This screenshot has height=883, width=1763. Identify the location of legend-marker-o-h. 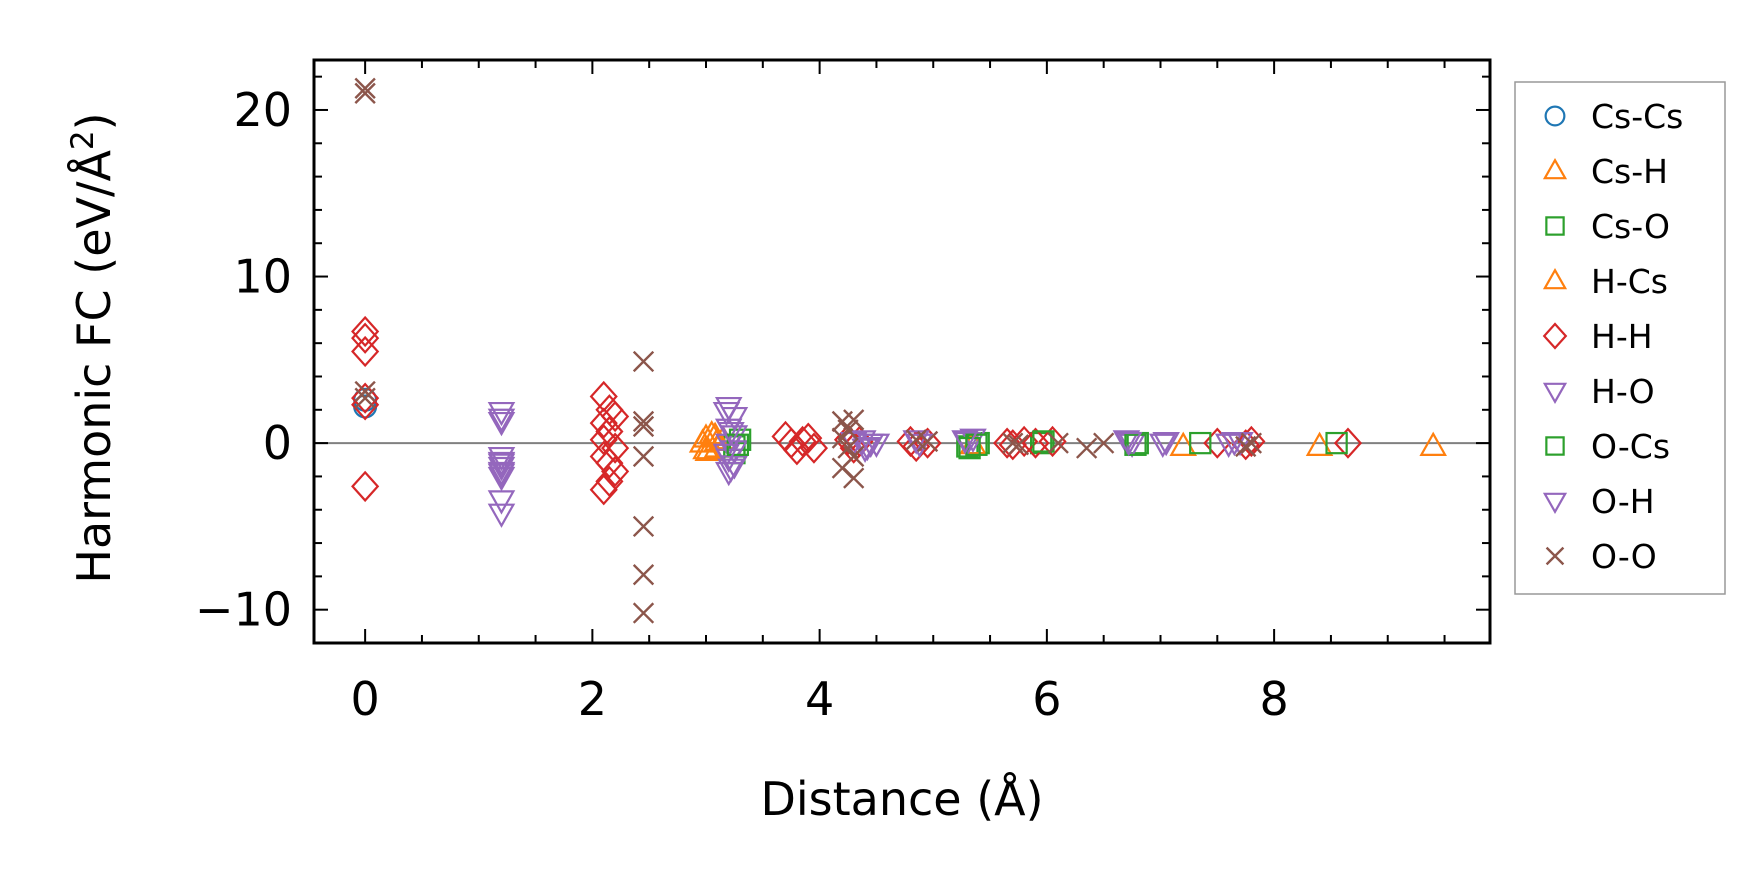
(1555, 503).